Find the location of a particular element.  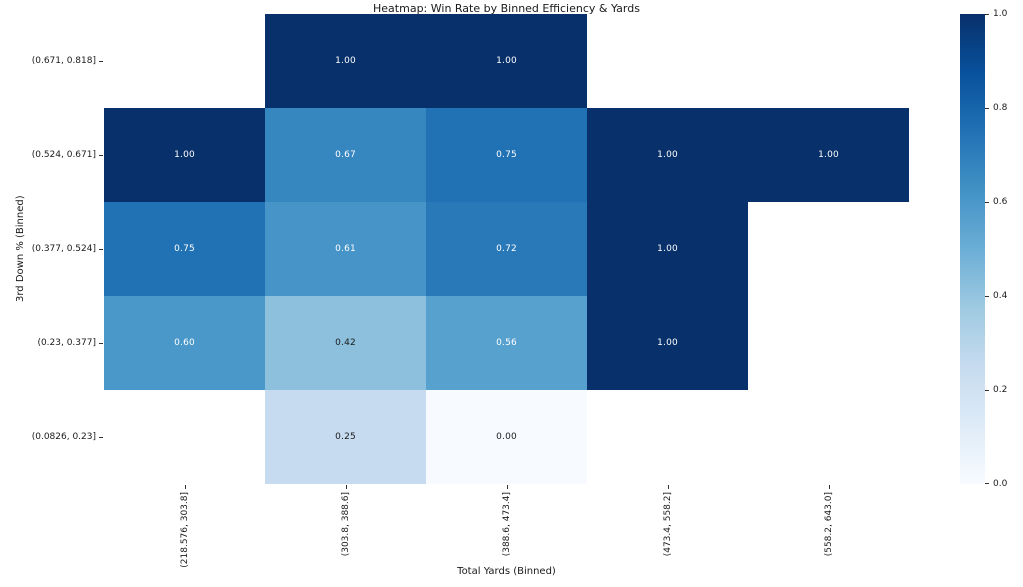

heatmap-cell: 0.25 is located at coordinates (345, 437).